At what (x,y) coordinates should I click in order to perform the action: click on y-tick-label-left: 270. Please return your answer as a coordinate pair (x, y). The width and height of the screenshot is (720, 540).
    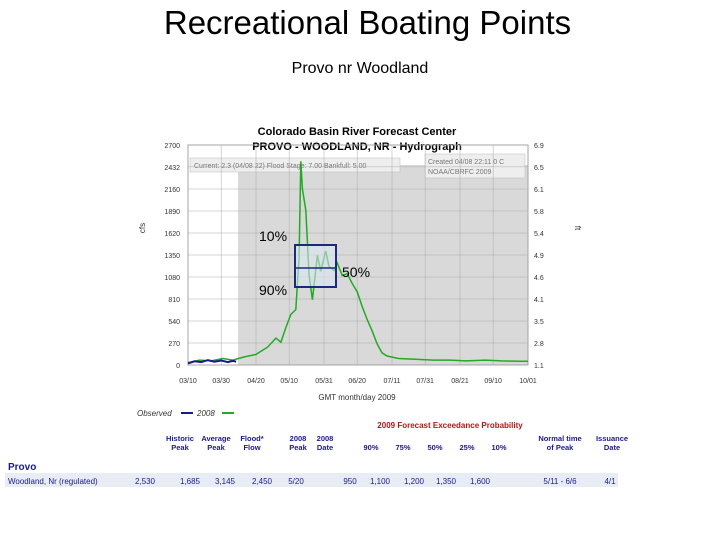
    Looking at the image, I should click on (174, 344).